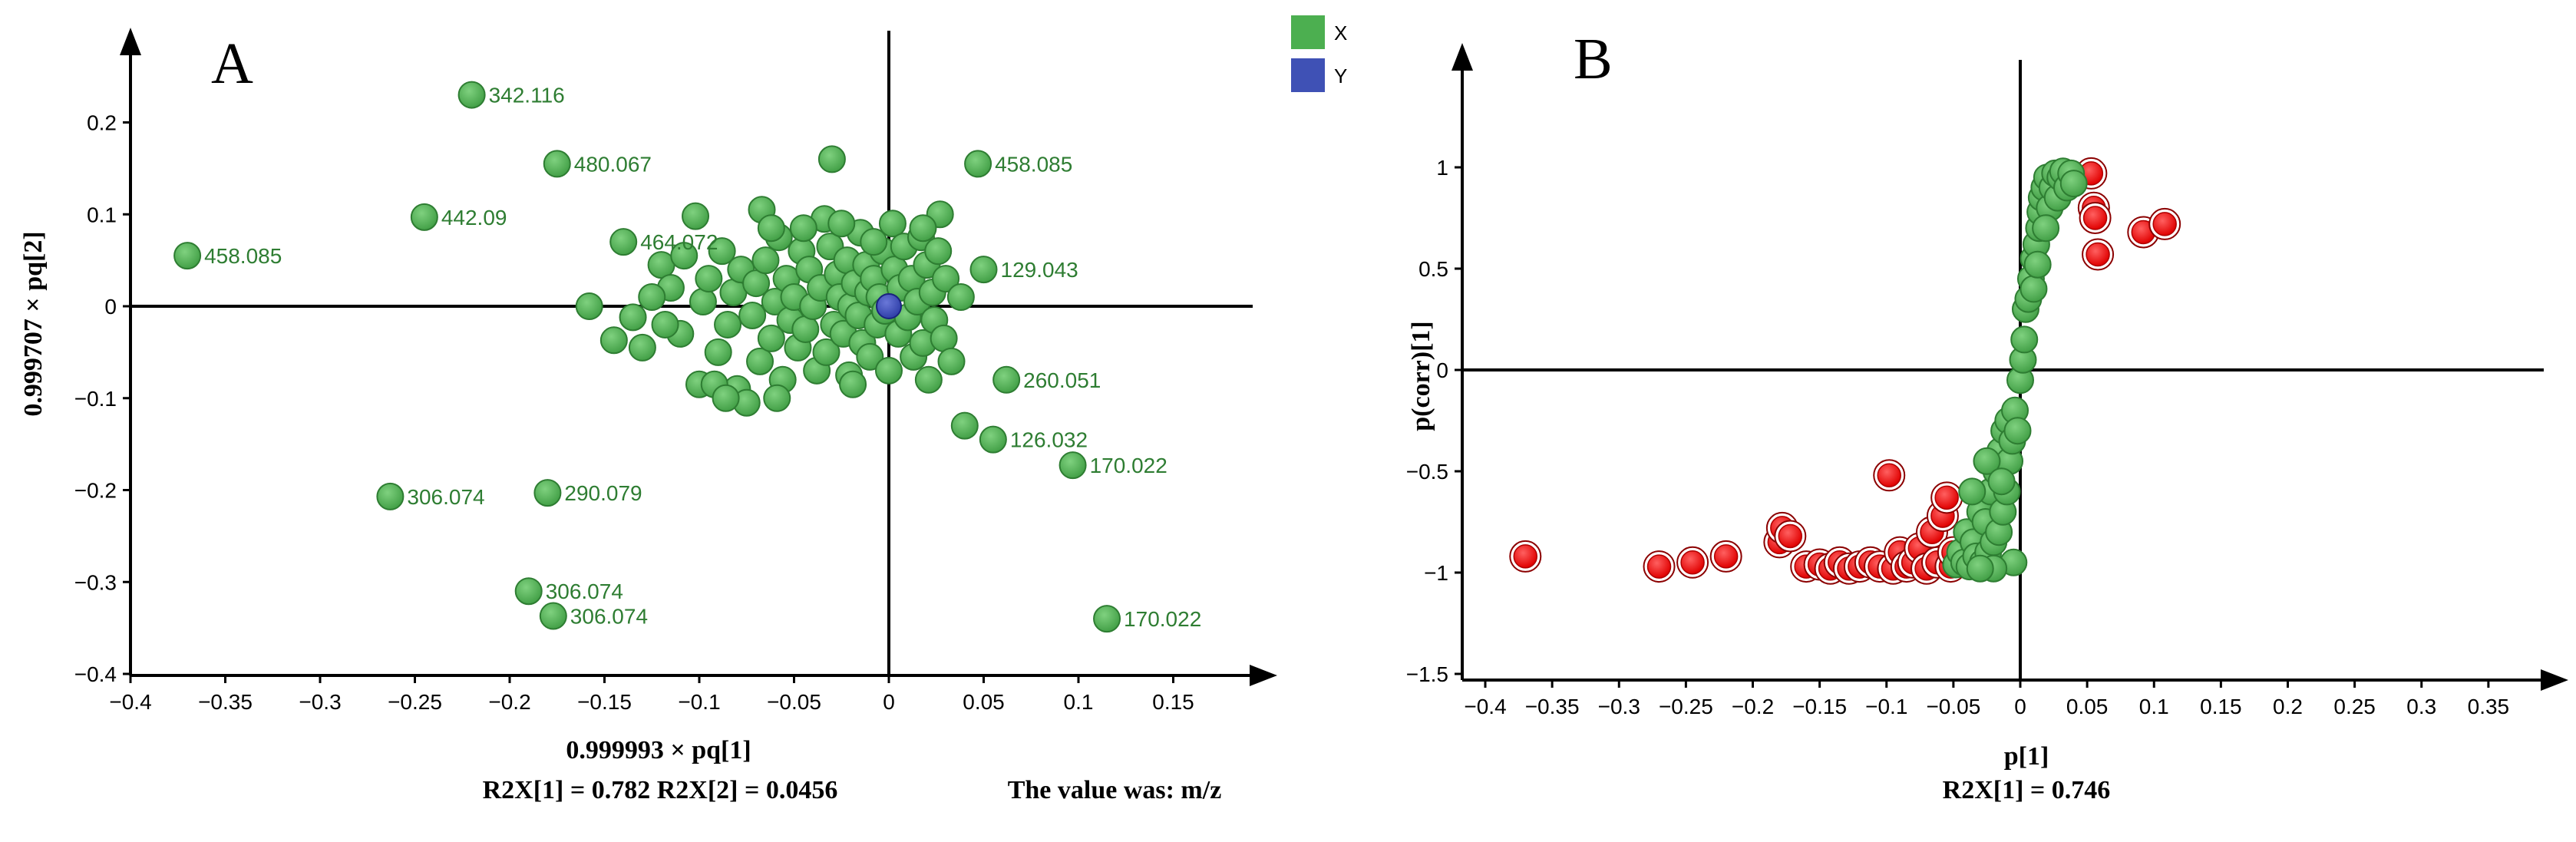 The height and width of the screenshot is (842, 2576). Describe the element at coordinates (1427, 674) in the screenshot. I see `panel-b-y-tick-label: −1.5` at that location.